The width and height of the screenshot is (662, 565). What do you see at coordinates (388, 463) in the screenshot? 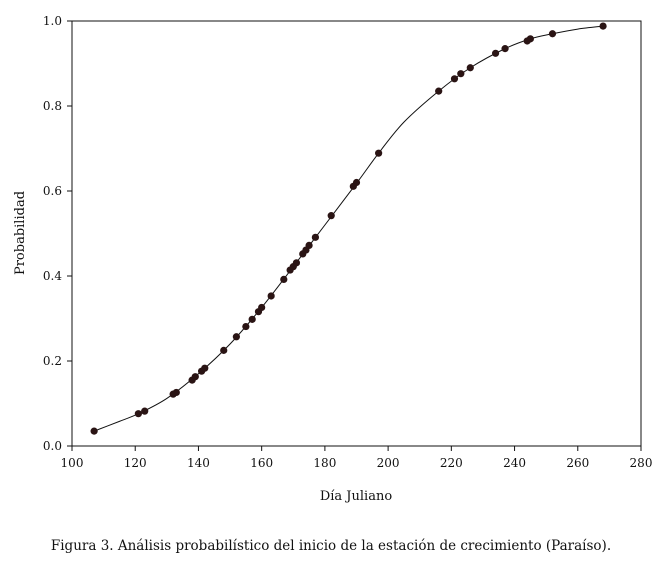
I see `x-tick-label: 200` at bounding box center [388, 463].